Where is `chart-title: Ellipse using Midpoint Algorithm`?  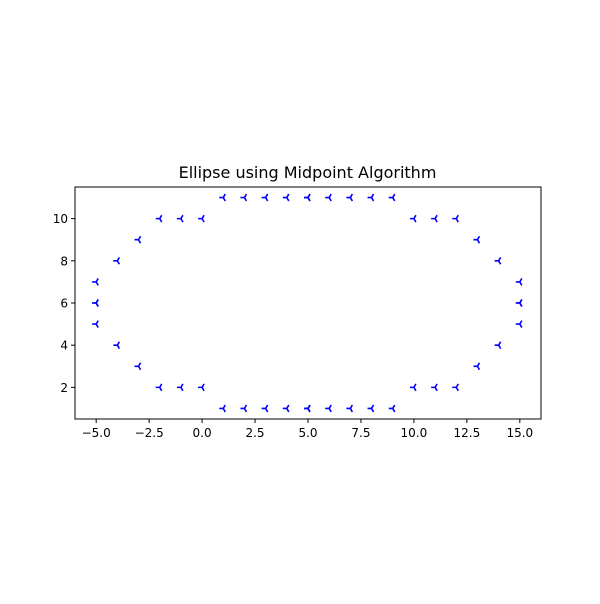
chart-title: Ellipse using Midpoint Algorithm is located at coordinates (308, 172).